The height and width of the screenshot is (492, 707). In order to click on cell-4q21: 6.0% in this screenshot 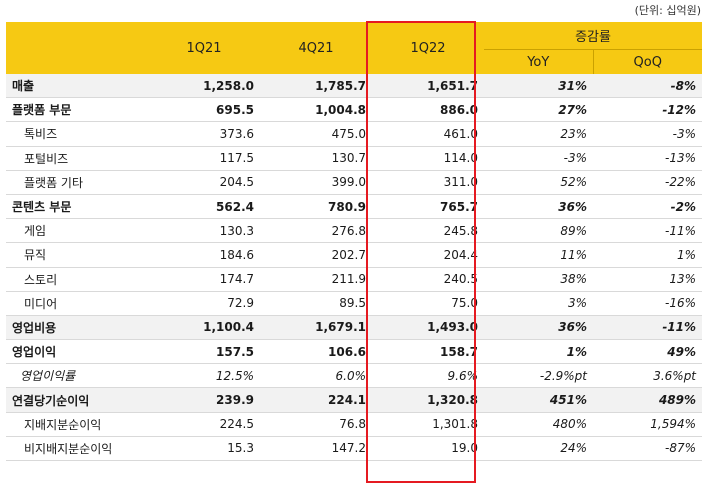, I will do `click(316, 376)`.